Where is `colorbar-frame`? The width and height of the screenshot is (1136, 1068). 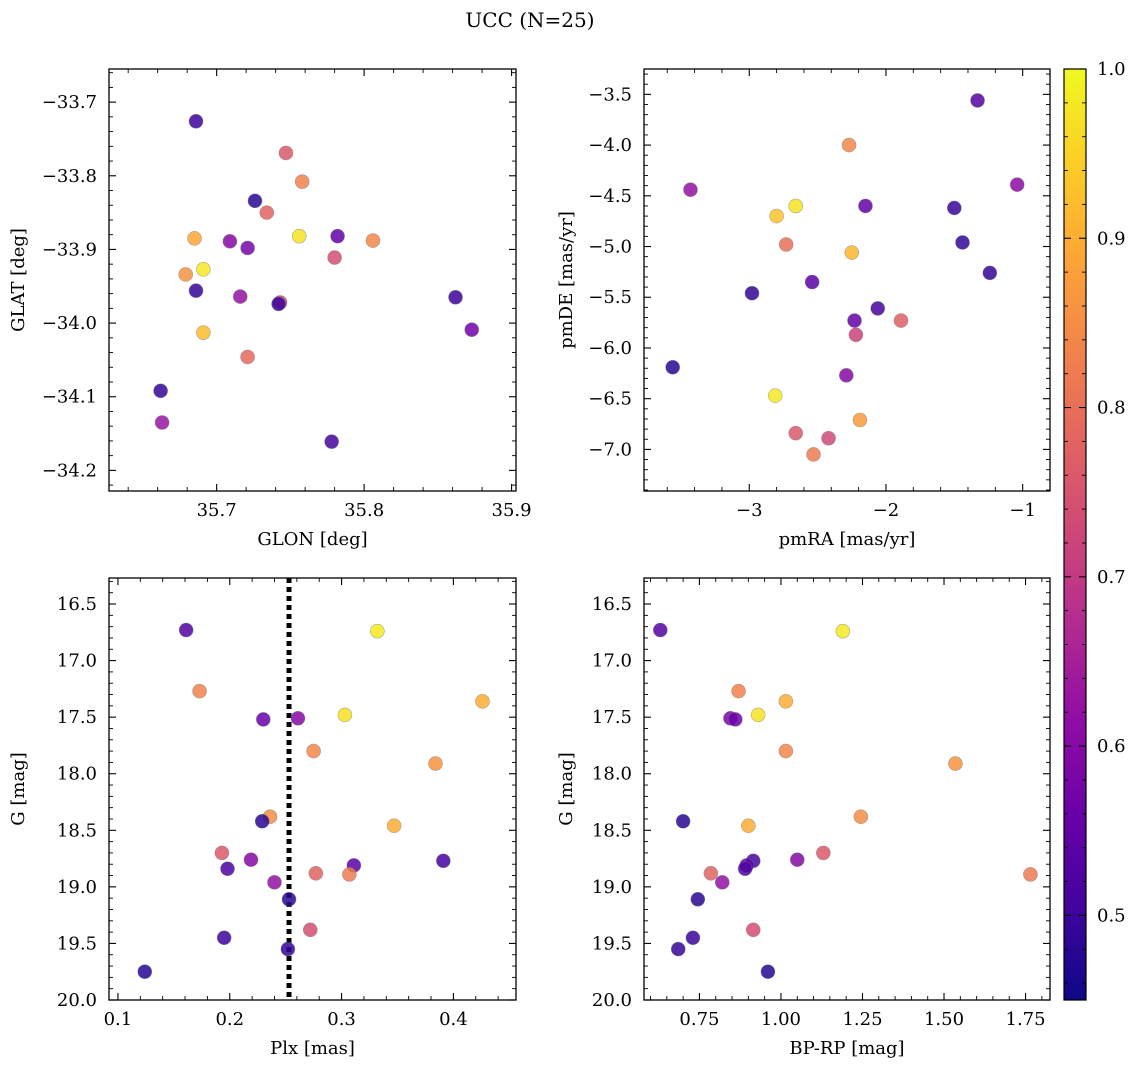
colorbar-frame is located at coordinates (1075, 534).